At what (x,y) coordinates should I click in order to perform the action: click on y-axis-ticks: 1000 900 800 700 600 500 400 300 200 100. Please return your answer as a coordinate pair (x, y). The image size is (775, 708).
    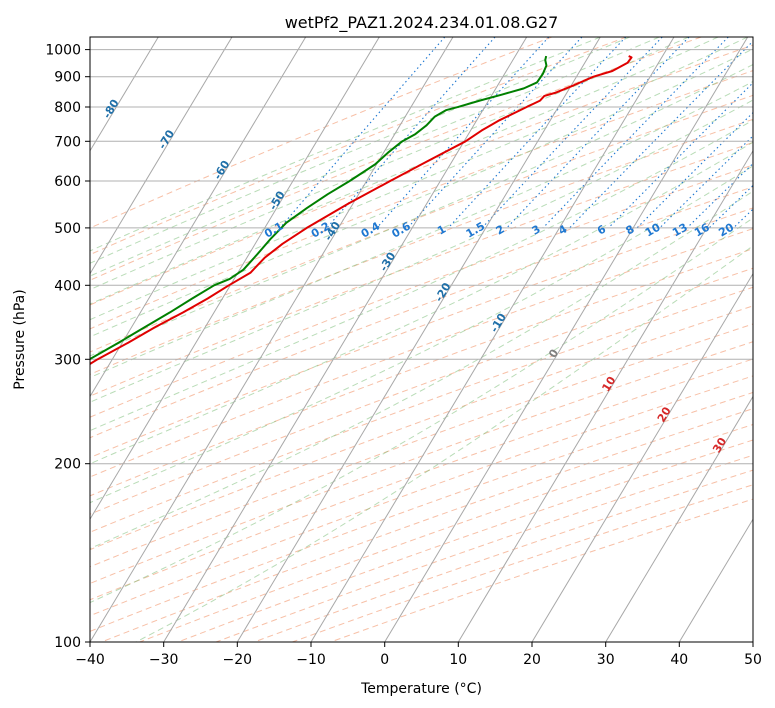
    Looking at the image, I should click on (67, 347).